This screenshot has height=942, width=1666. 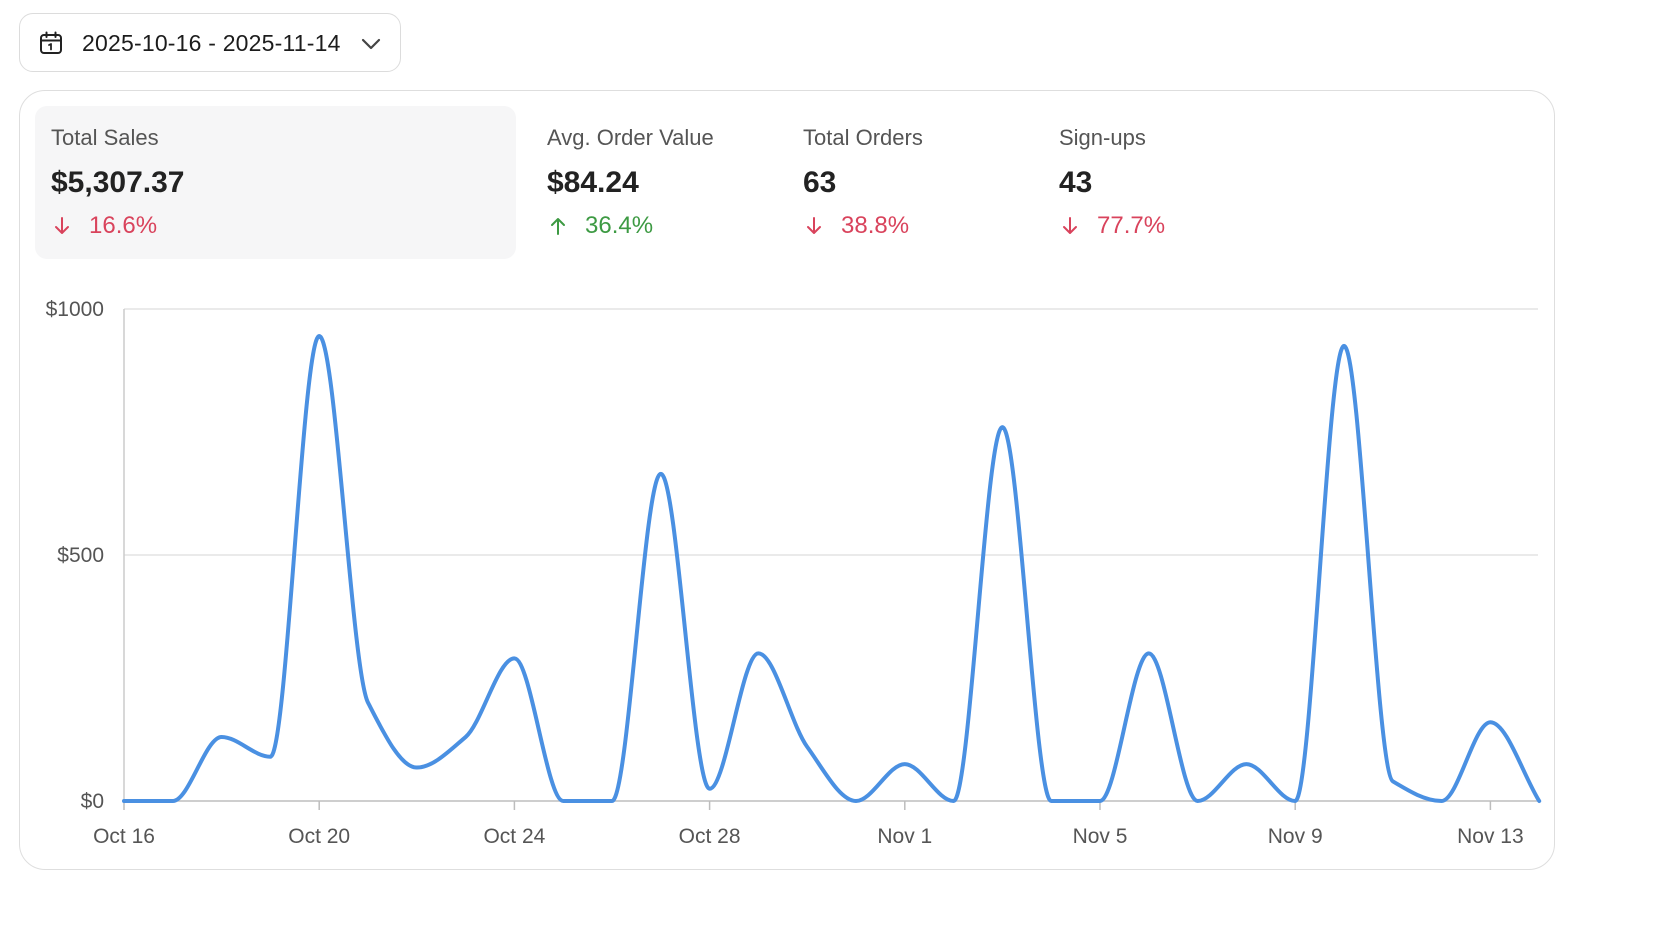 What do you see at coordinates (630, 137) in the screenshot?
I see `kpi-label: Avg. Order Value` at bounding box center [630, 137].